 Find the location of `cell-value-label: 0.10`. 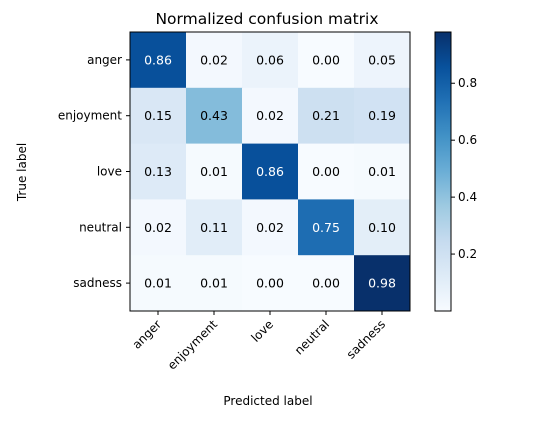

cell-value-label: 0.10 is located at coordinates (382, 227).